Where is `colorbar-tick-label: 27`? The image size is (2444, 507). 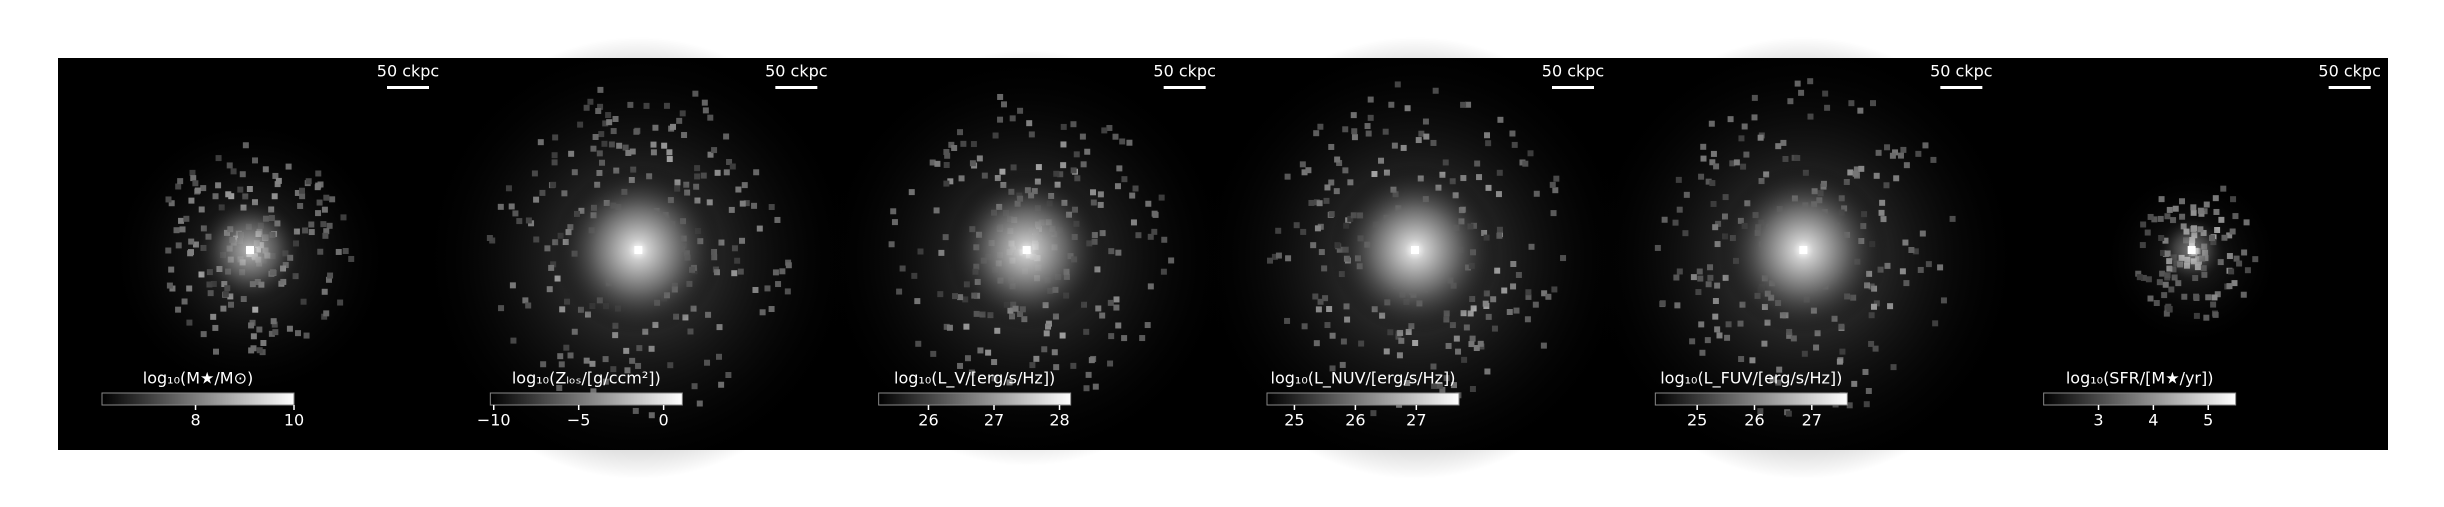 colorbar-tick-label: 27 is located at coordinates (1812, 420).